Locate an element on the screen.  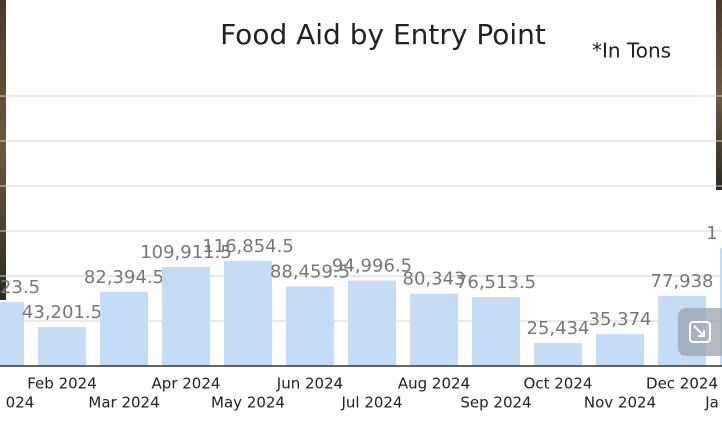
value-label: 43,201.5 is located at coordinates (62, 312).